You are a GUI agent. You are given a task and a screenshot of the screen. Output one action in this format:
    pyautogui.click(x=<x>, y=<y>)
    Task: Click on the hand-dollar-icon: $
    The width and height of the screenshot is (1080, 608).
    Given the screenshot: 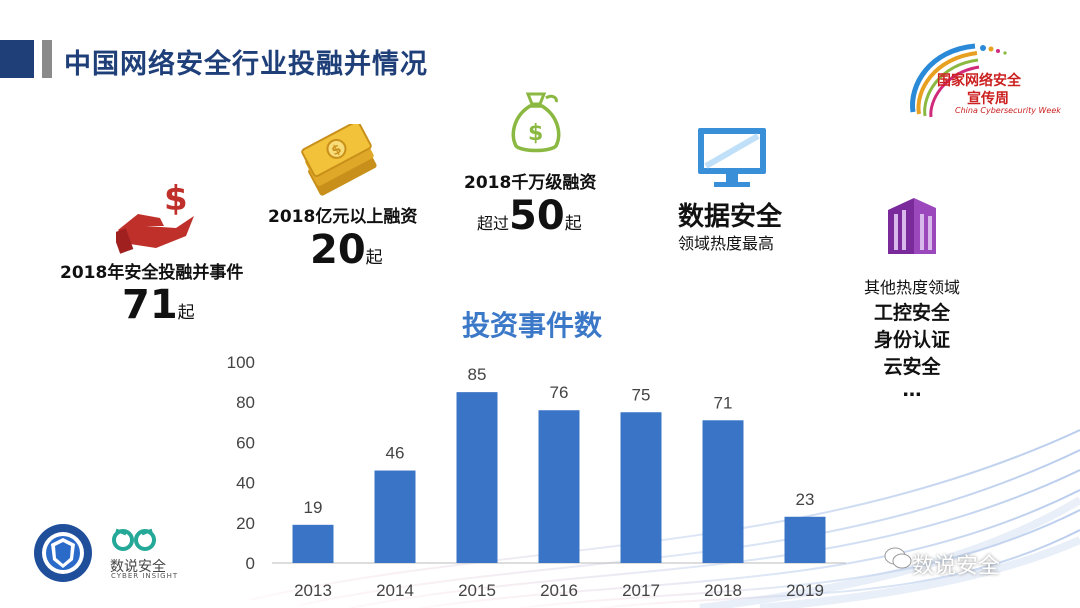 What is the action you would take?
    pyautogui.click(x=155, y=216)
    